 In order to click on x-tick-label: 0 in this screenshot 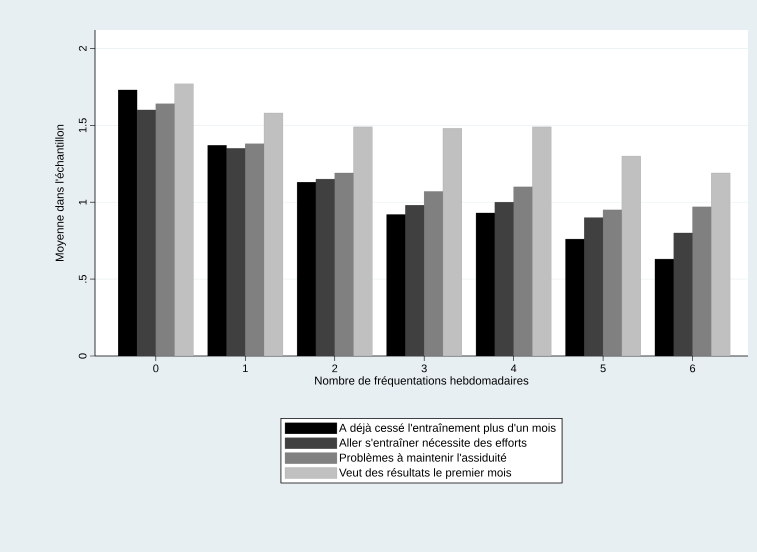, I will do `click(155, 368)`.